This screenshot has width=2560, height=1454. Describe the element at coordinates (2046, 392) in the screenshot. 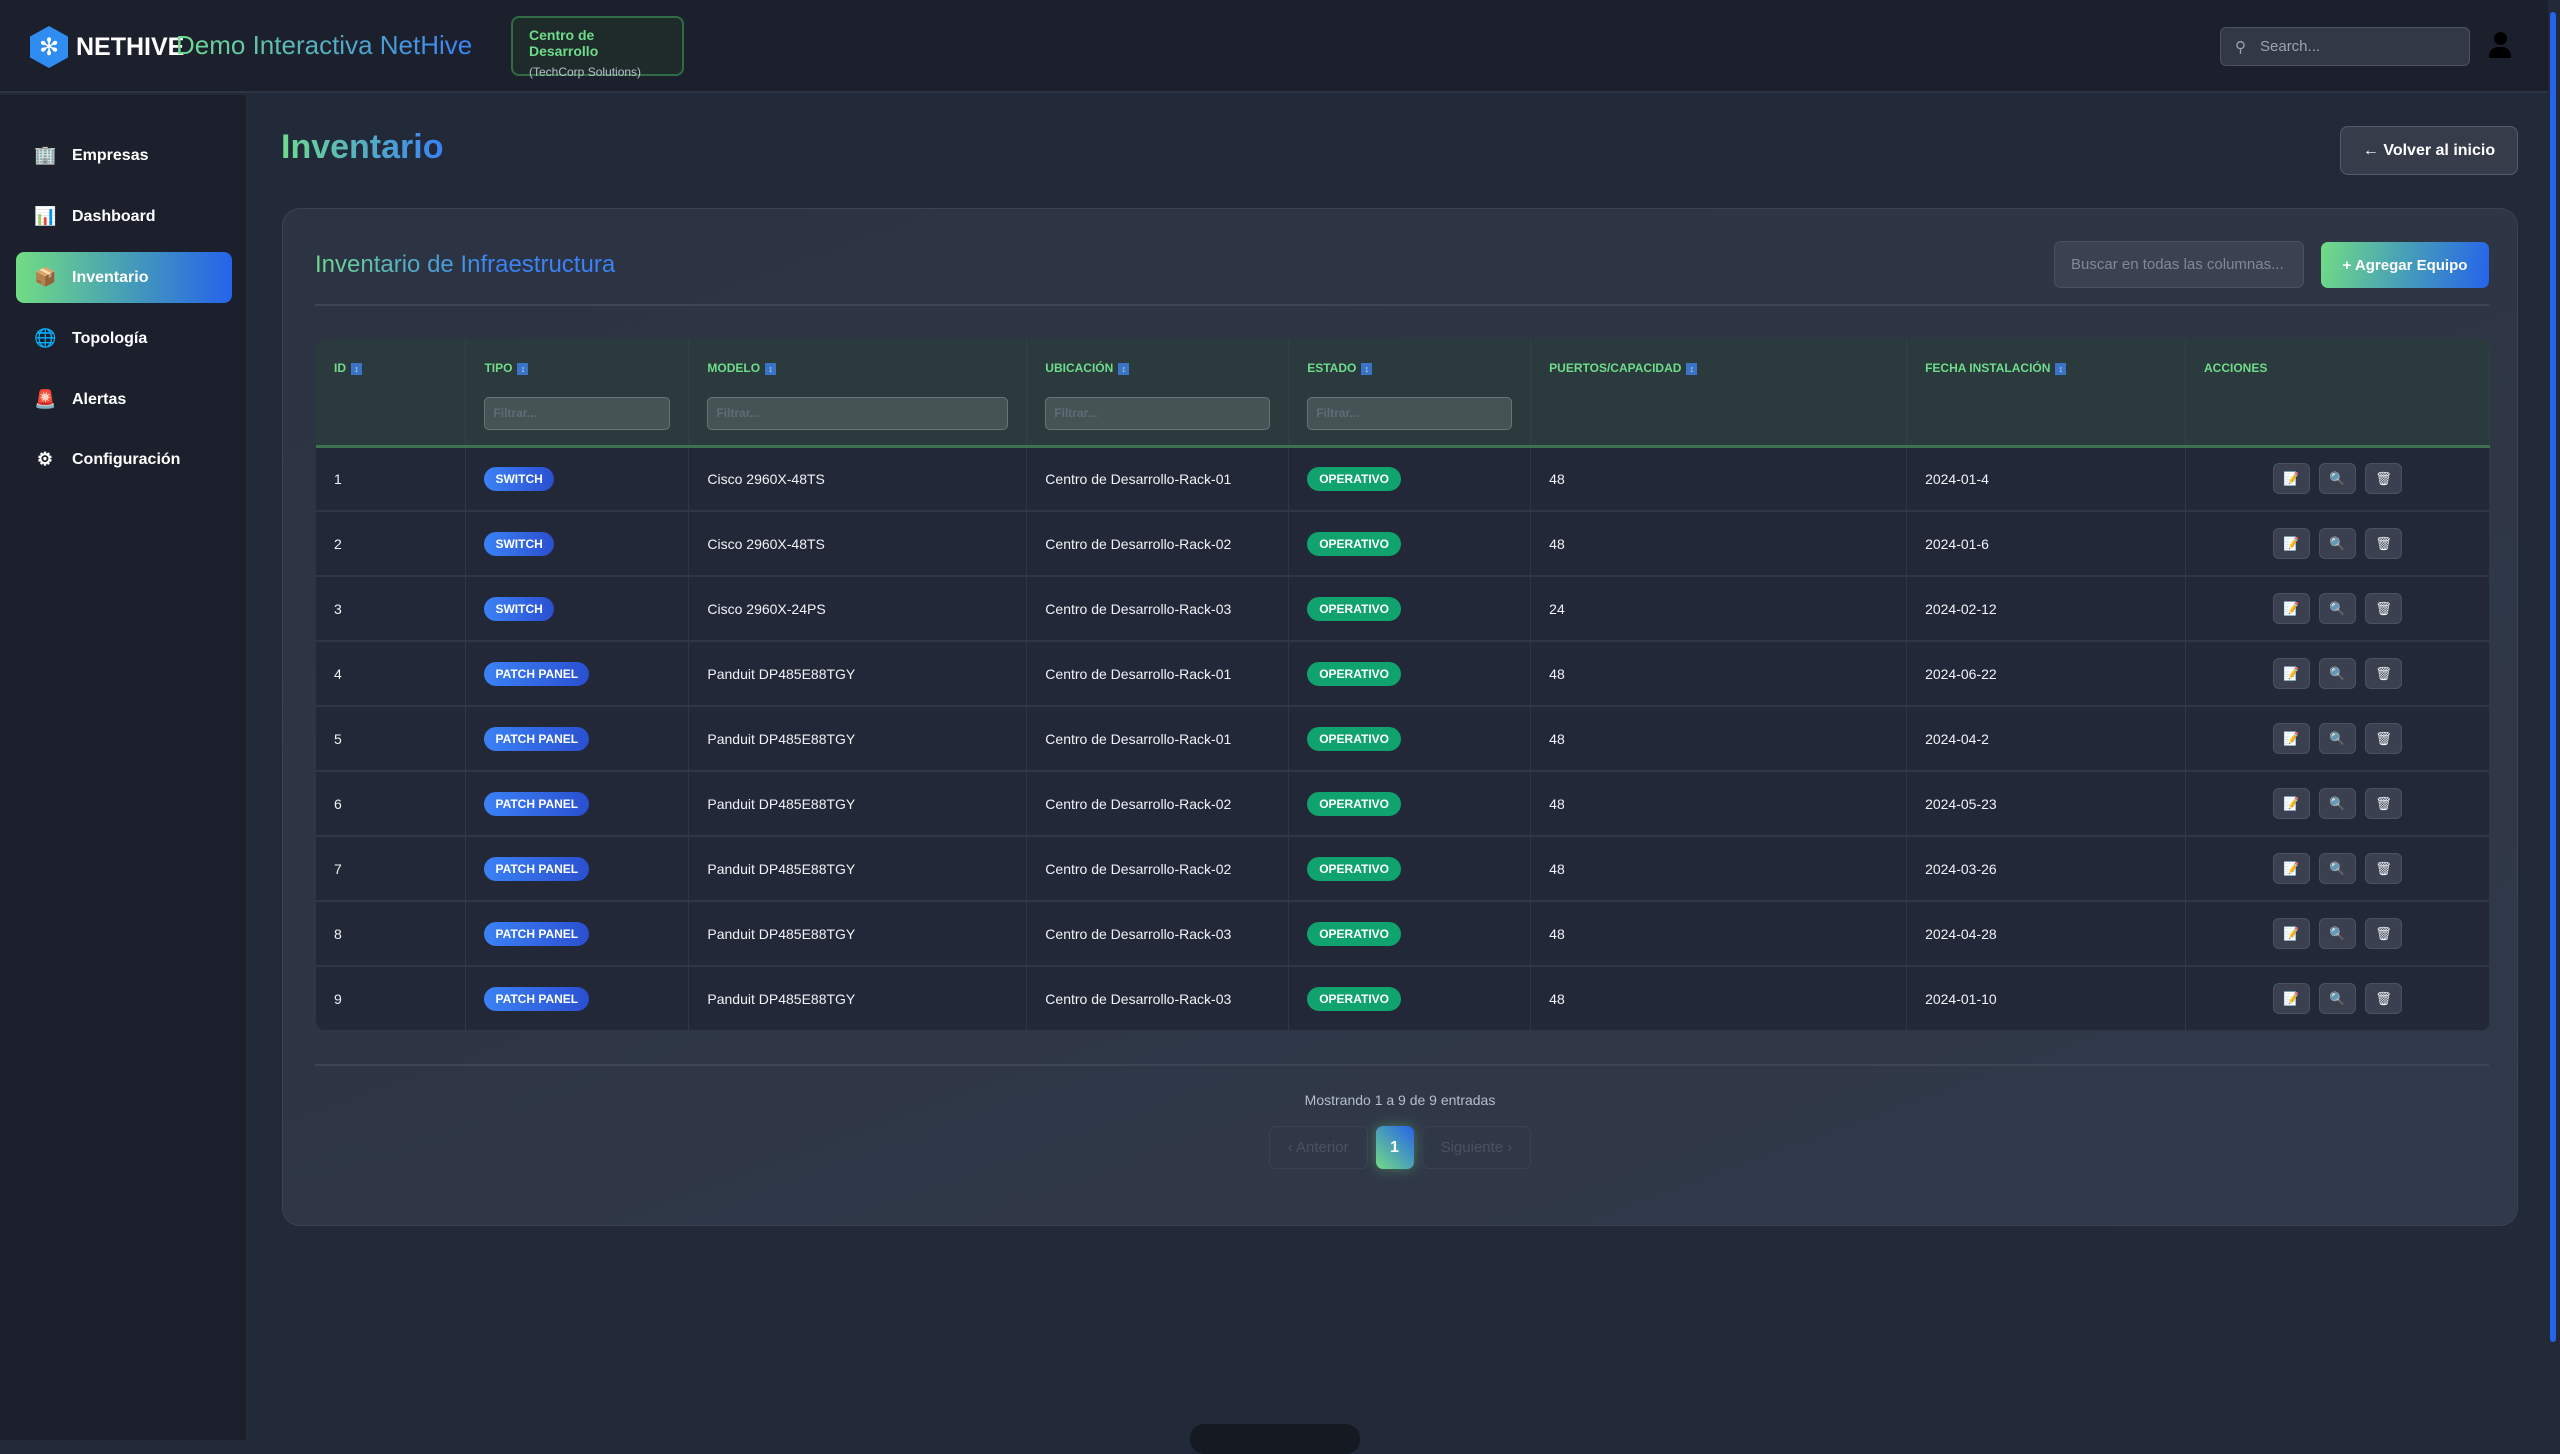

I see `column-header: FECHA INSTALACIÓN ↕` at that location.